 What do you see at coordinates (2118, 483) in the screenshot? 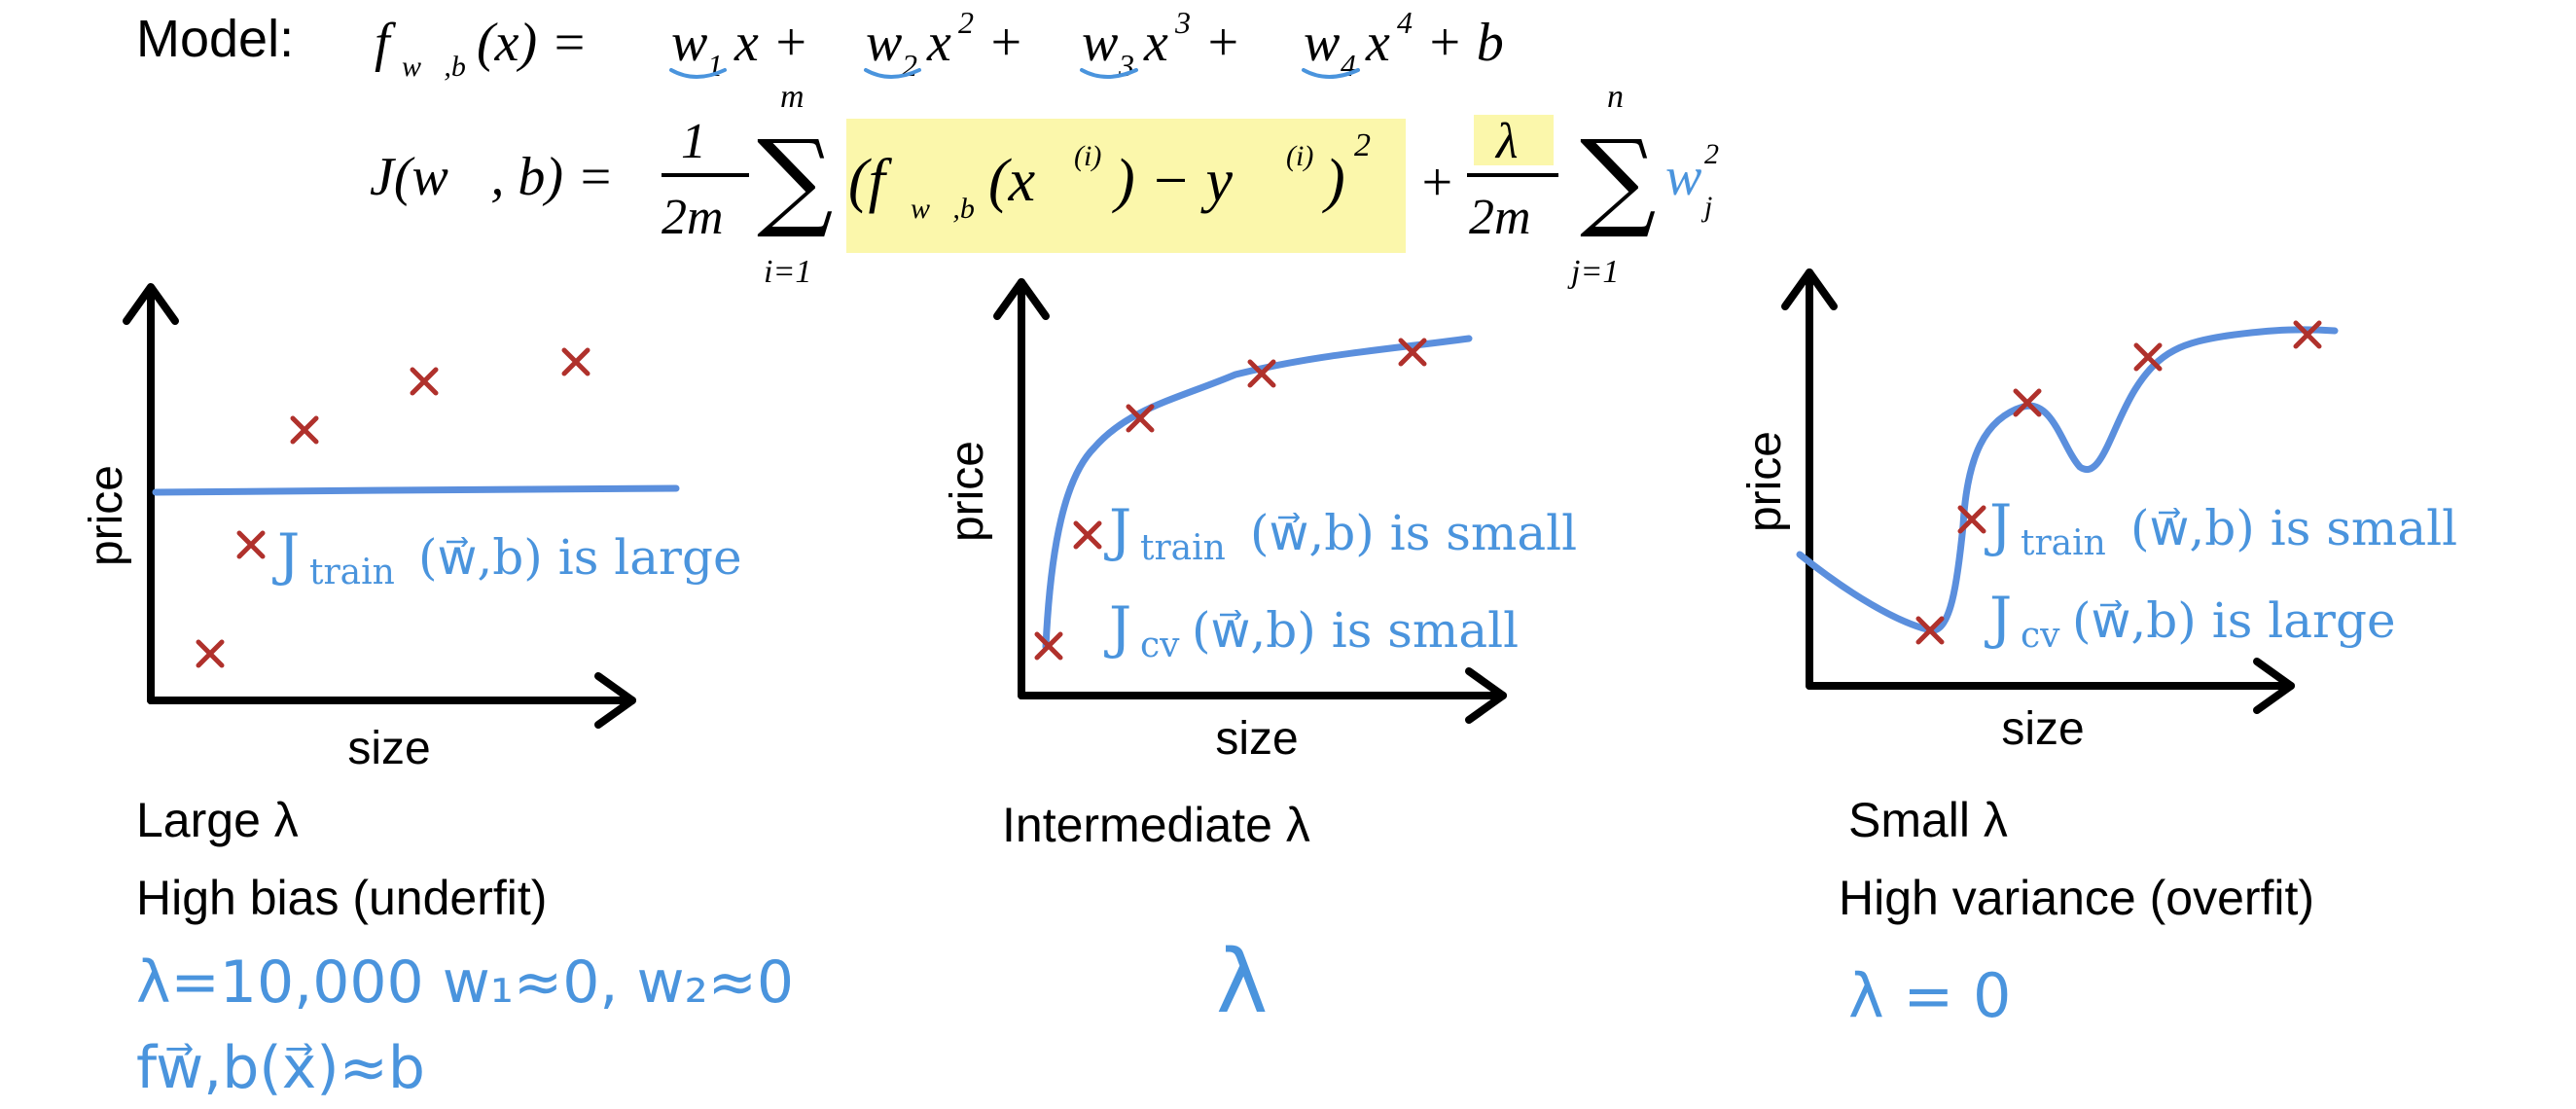
I see `panel3-points` at bounding box center [2118, 483].